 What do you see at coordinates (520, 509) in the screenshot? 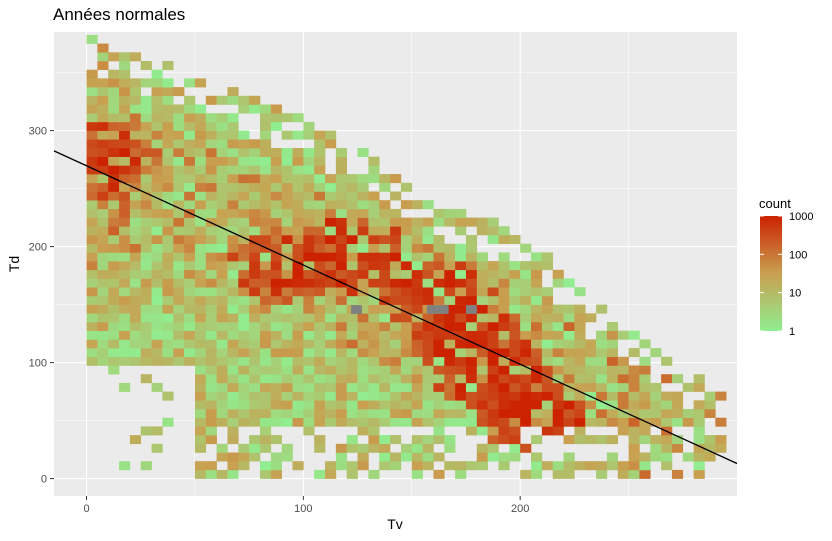
I see `x-tick-label: 200` at bounding box center [520, 509].